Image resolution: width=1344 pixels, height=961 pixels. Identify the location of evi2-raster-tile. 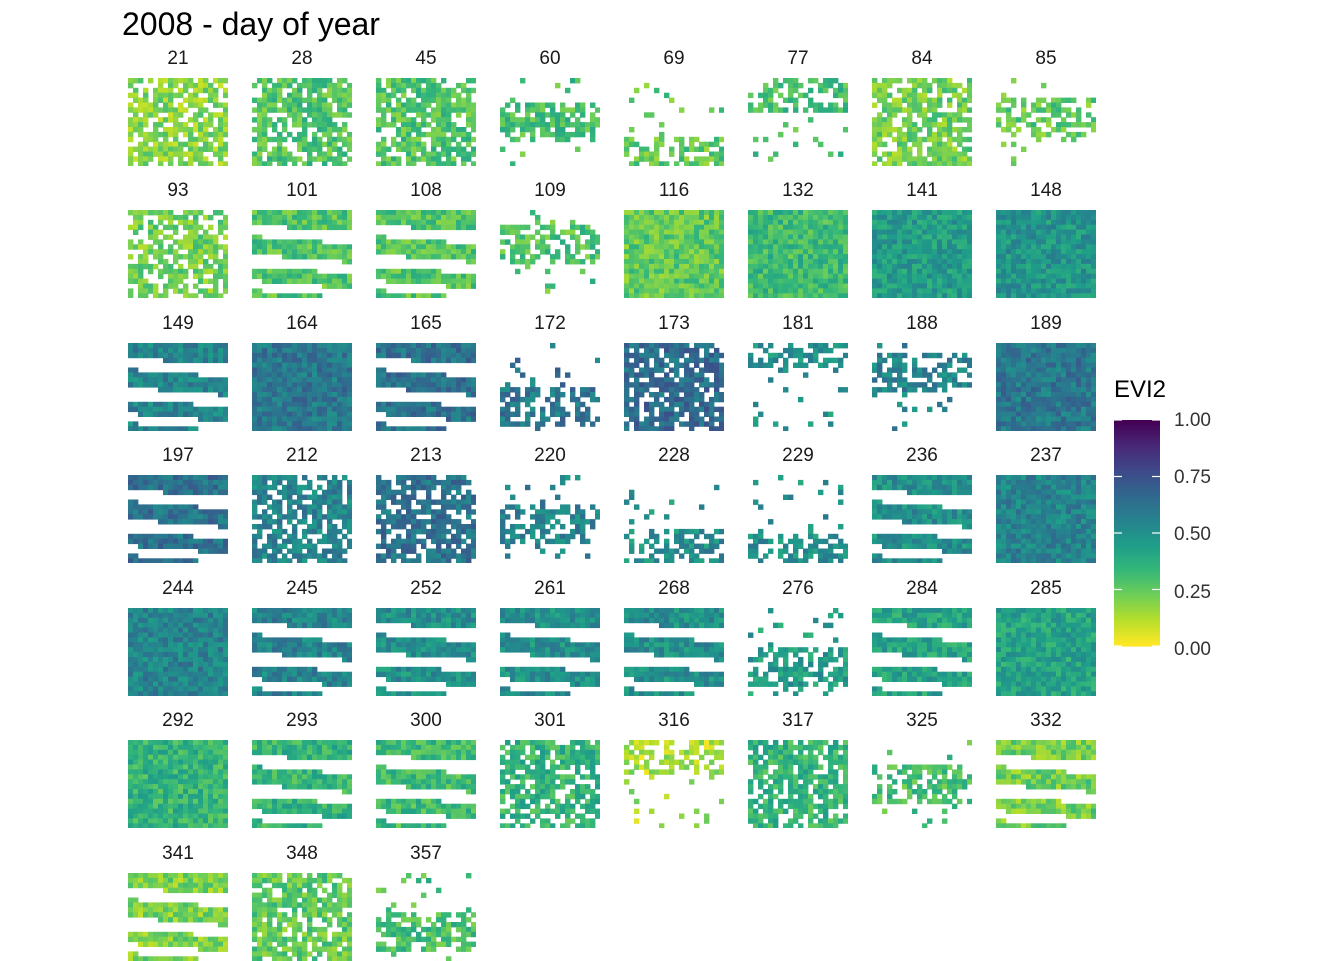
(550, 122).